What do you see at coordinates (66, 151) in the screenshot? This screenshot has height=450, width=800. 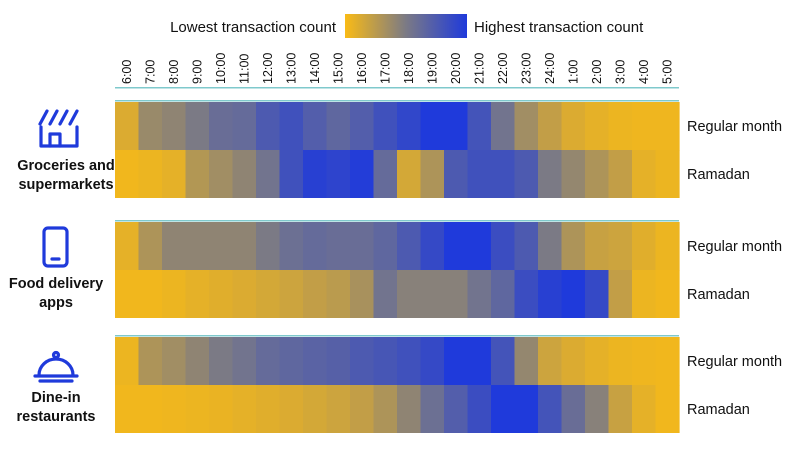 I see `category-groceries: Groceries and supermarkets` at bounding box center [66, 151].